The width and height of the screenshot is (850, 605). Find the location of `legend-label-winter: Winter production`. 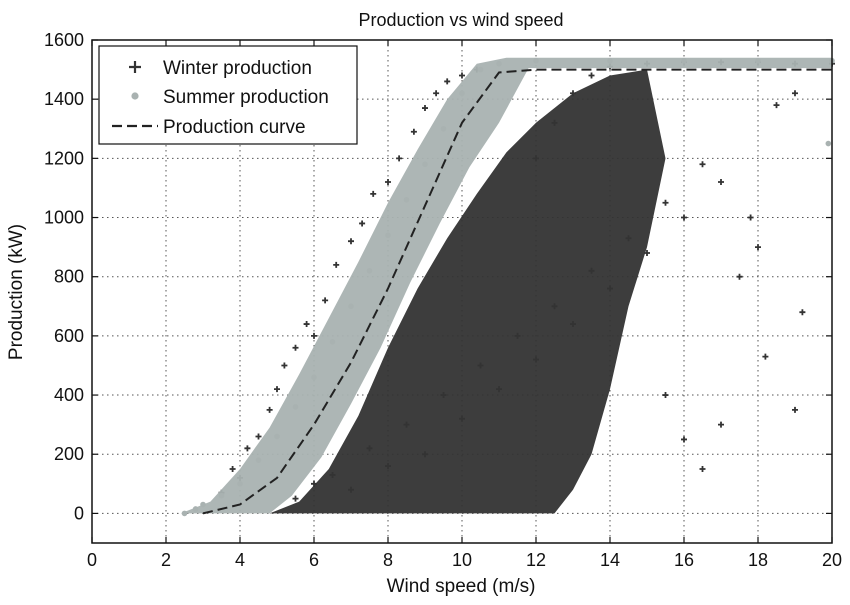

legend-label-winter: Winter production is located at coordinates (237, 68).